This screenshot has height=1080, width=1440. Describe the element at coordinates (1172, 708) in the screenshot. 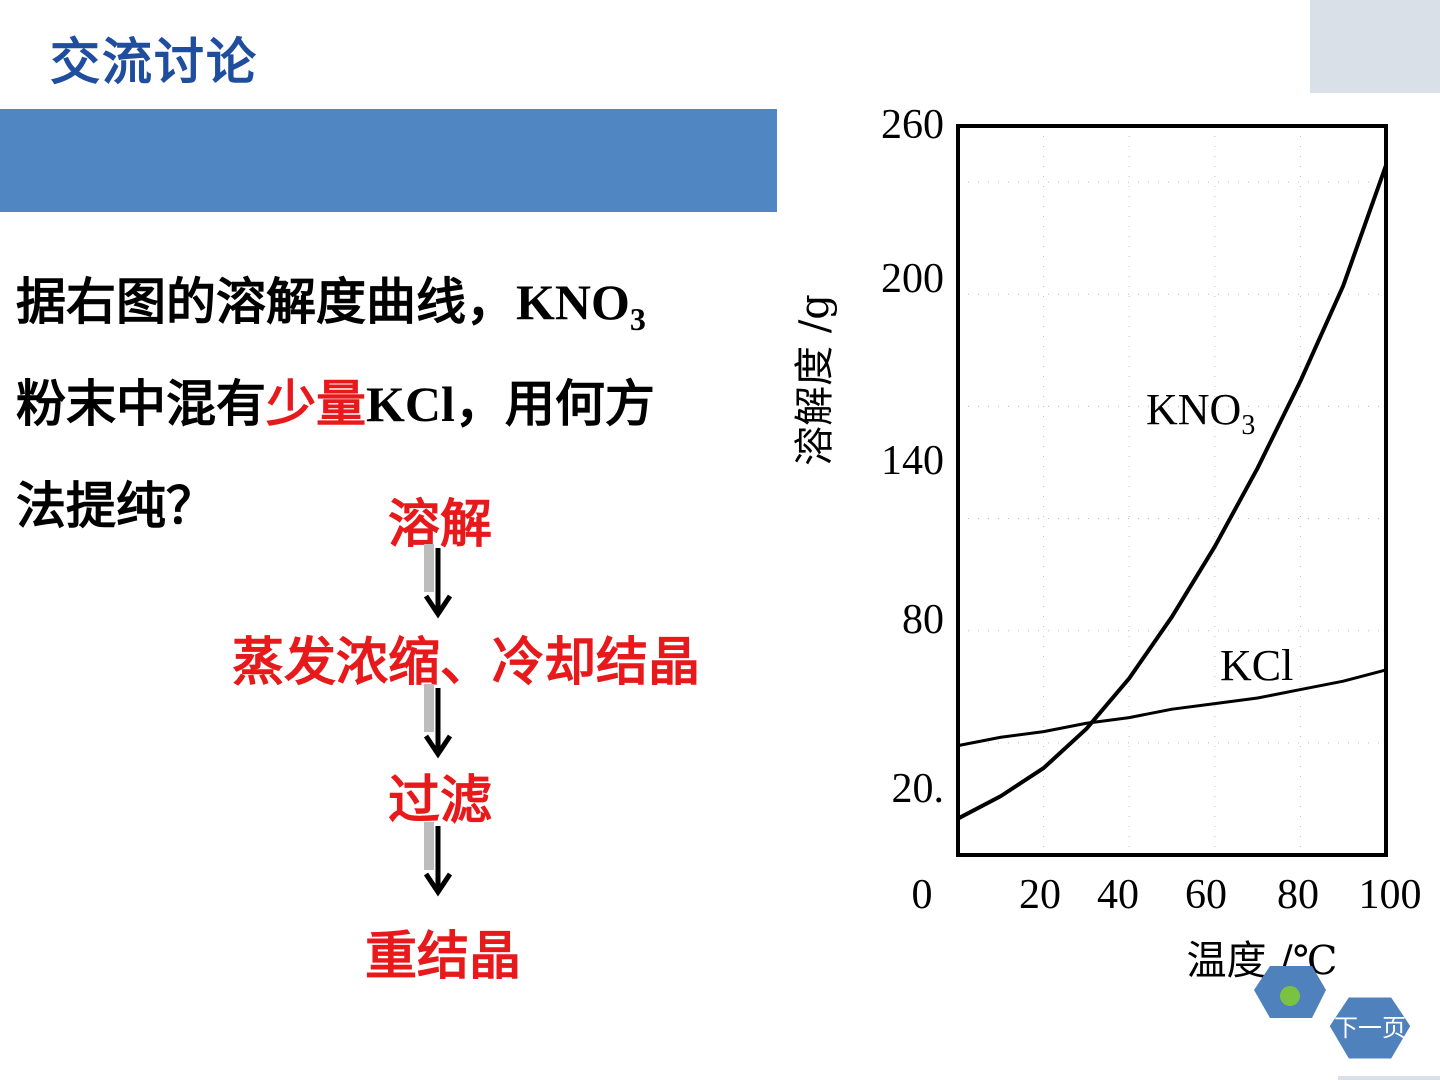

I see `kcl-curve` at that location.